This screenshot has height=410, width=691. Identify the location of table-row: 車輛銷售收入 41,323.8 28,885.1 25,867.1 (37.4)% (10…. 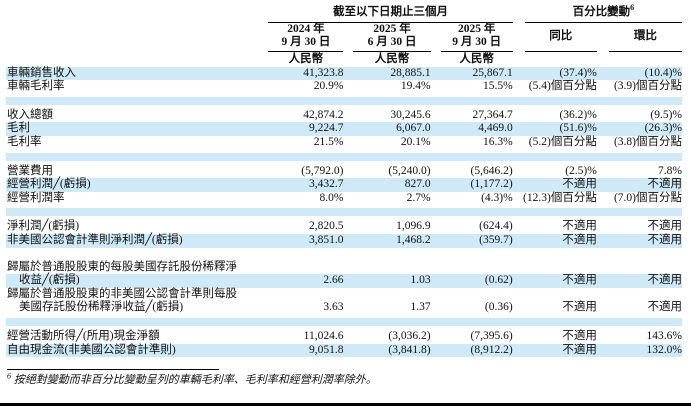
(344, 73).